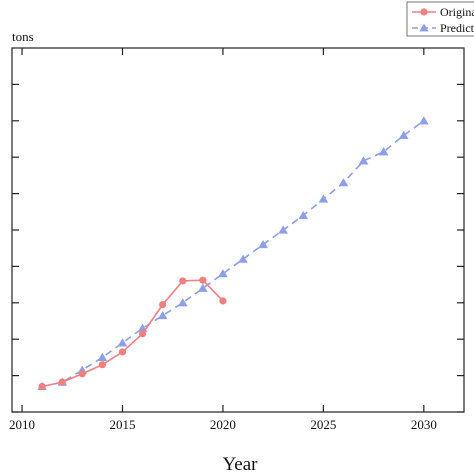 The height and width of the screenshot is (474, 474). Describe the element at coordinates (303, 215) in the screenshot. I see `point-predicted-2024` at that location.